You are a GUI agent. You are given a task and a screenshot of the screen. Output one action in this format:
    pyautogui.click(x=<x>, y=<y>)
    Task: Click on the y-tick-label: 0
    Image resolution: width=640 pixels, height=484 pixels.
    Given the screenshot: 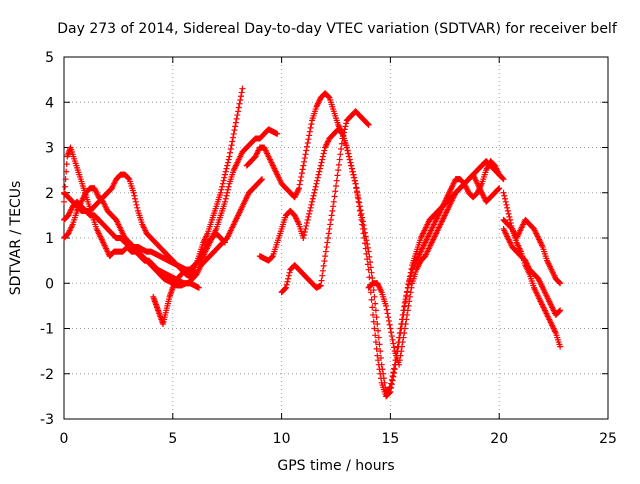 What is the action you would take?
    pyautogui.click(x=49, y=284)
    